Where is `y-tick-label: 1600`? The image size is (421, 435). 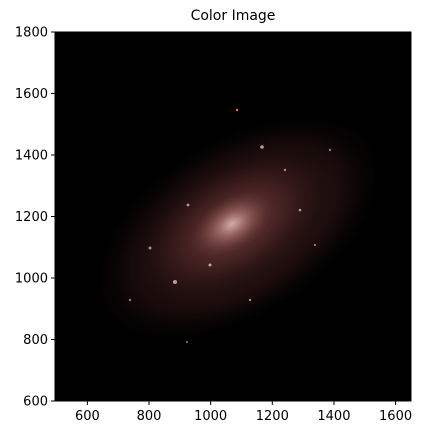
y-tick-label: 1600 is located at coordinates (31, 94).